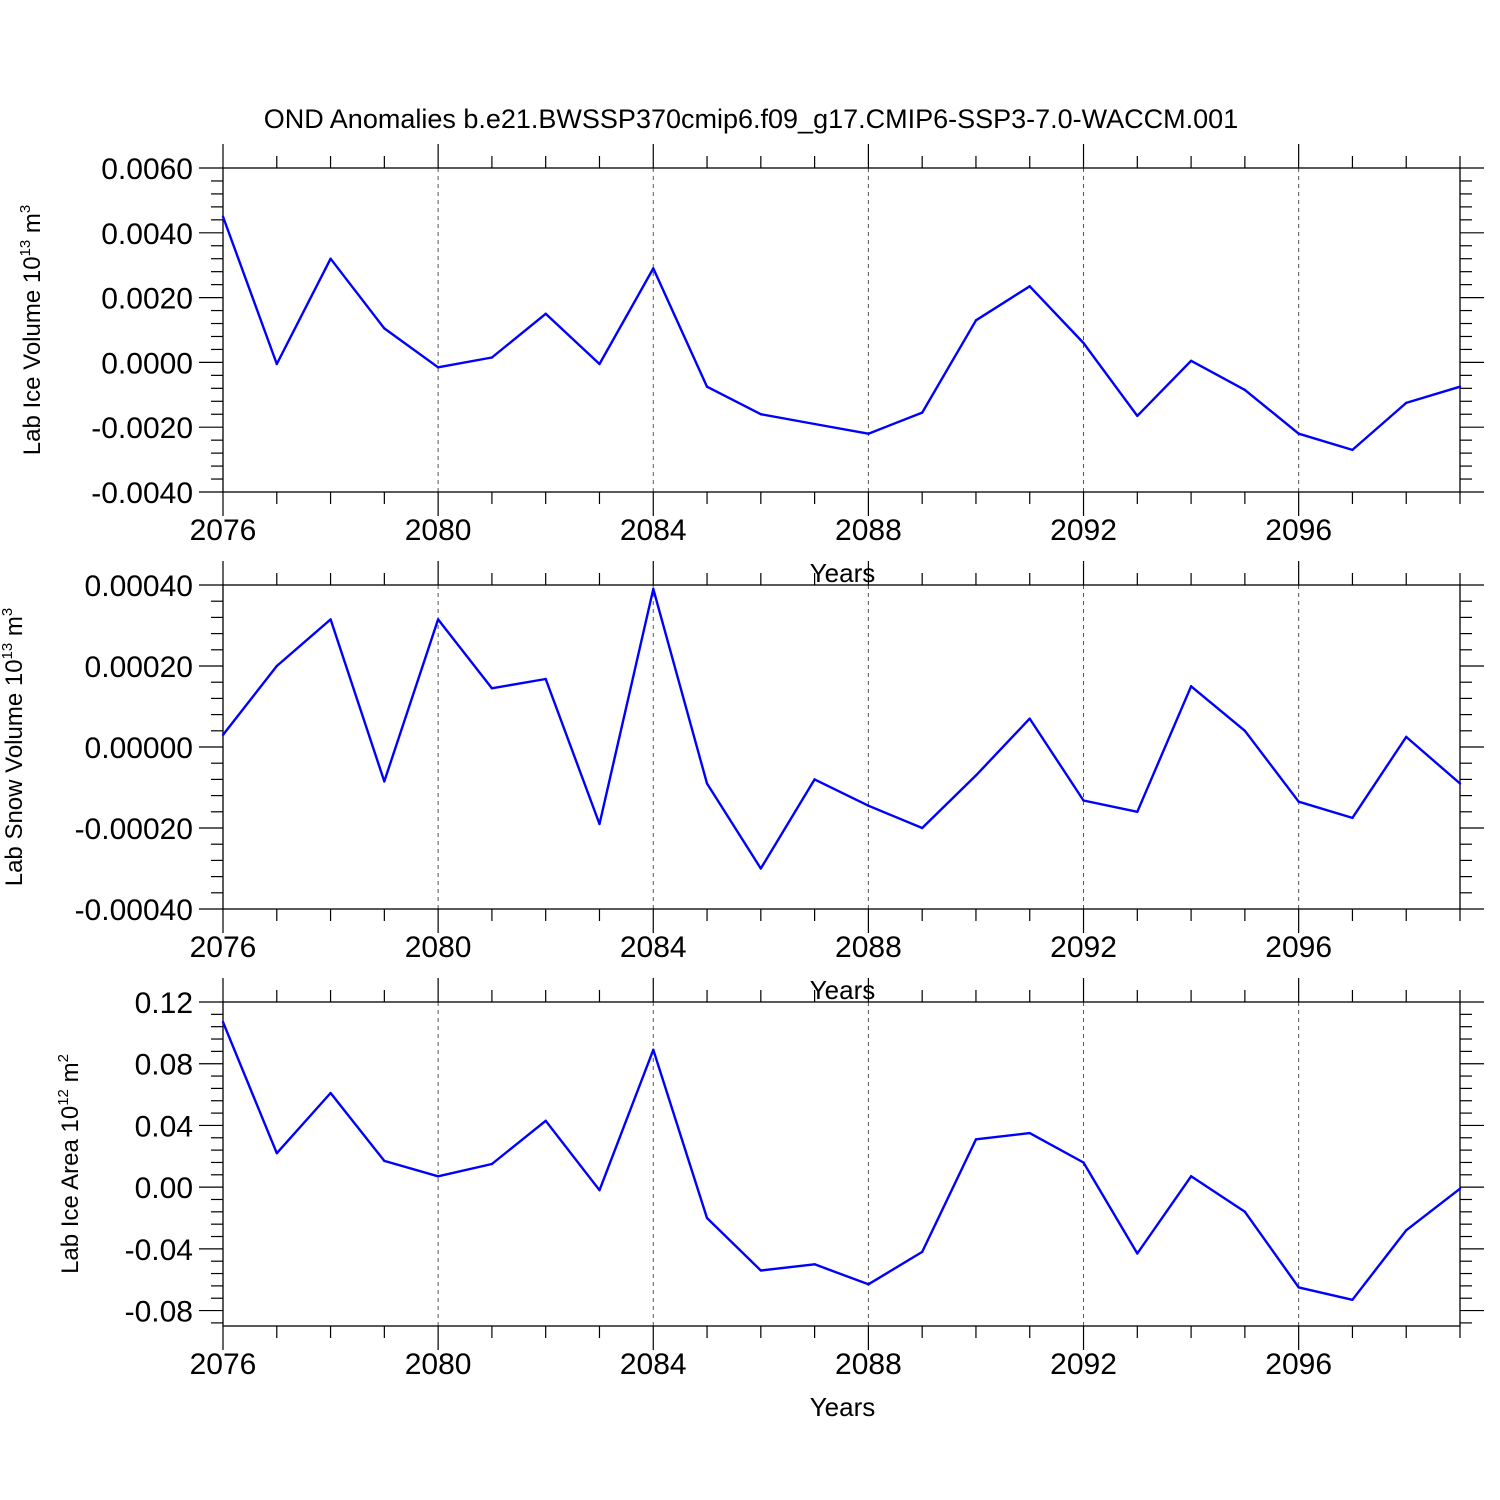 Image resolution: width=1500 pixels, height=1500 pixels. Describe the element at coordinates (63, 1097) in the screenshot. I see `y-axis-title-exponent: 12` at that location.